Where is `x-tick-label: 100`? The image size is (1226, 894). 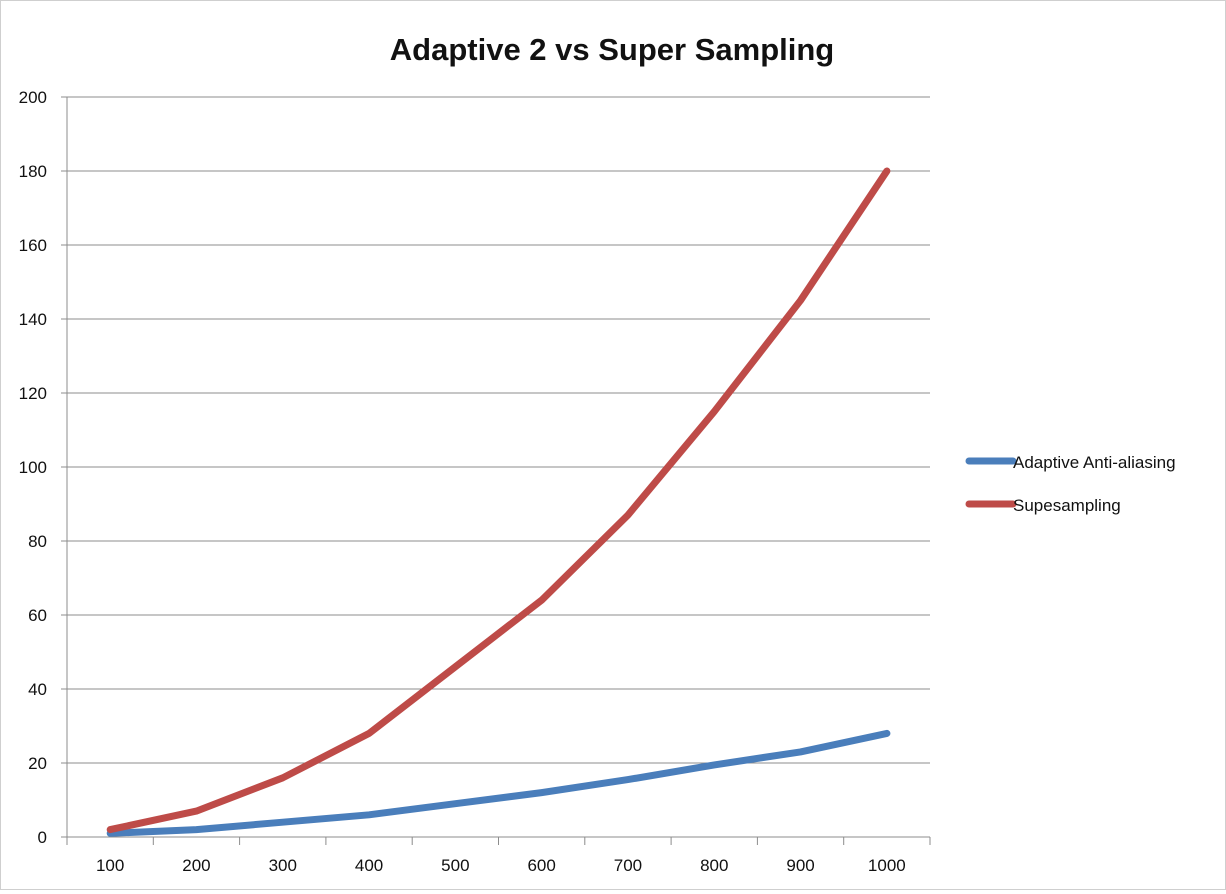 x-tick-label: 100 is located at coordinates (110, 865).